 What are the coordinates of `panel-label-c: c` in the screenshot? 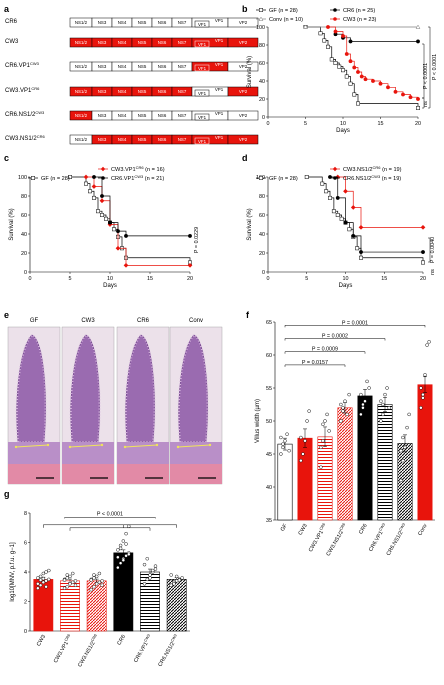 It's located at (6, 158).